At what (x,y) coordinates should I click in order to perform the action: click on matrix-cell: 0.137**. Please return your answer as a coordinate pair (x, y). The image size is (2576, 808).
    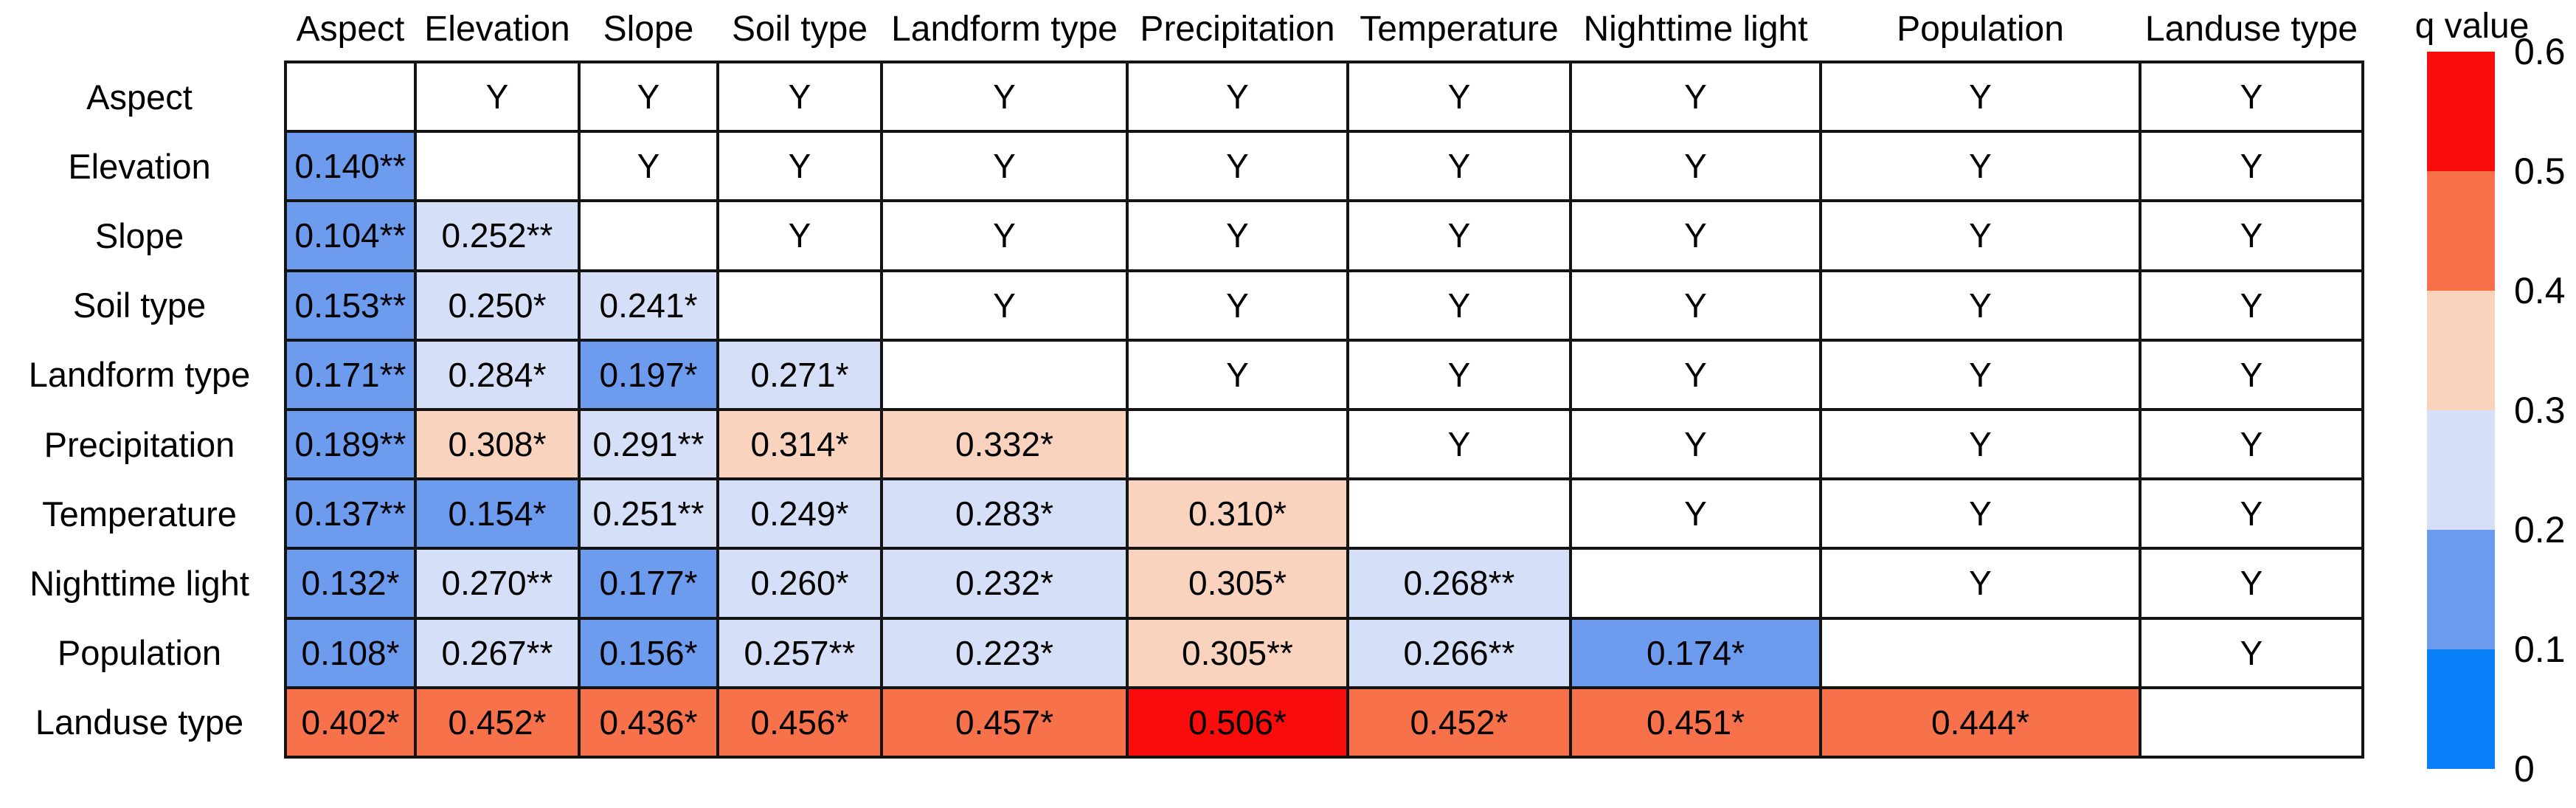
    Looking at the image, I should click on (351, 514).